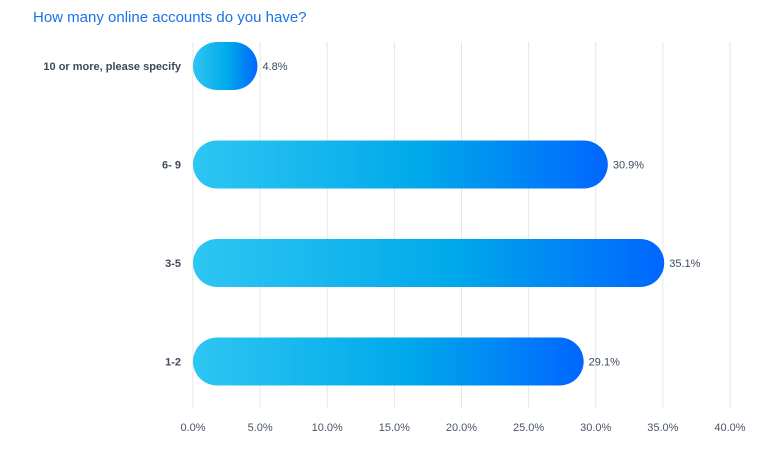  What do you see at coordinates (729, 428) in the screenshot?
I see `x-tick-label: 40.0%` at bounding box center [729, 428].